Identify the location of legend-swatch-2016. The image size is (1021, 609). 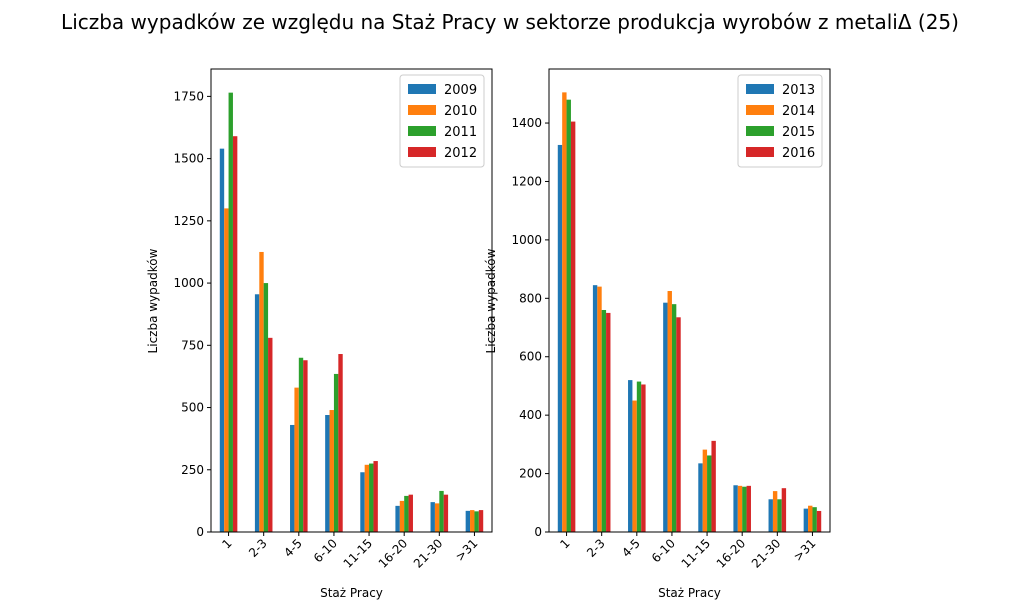
(760, 152).